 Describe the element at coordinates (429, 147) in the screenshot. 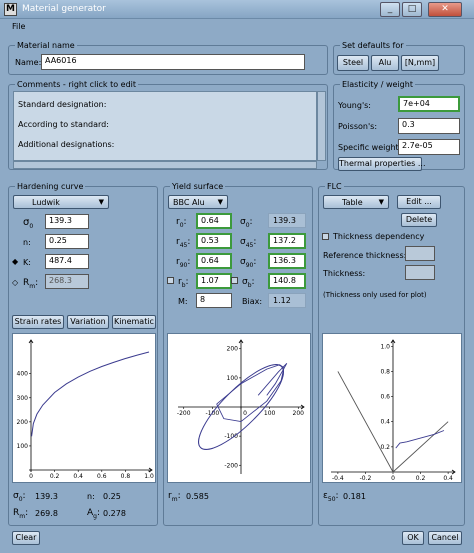

I see `weight-input: 2.7e-05` at that location.